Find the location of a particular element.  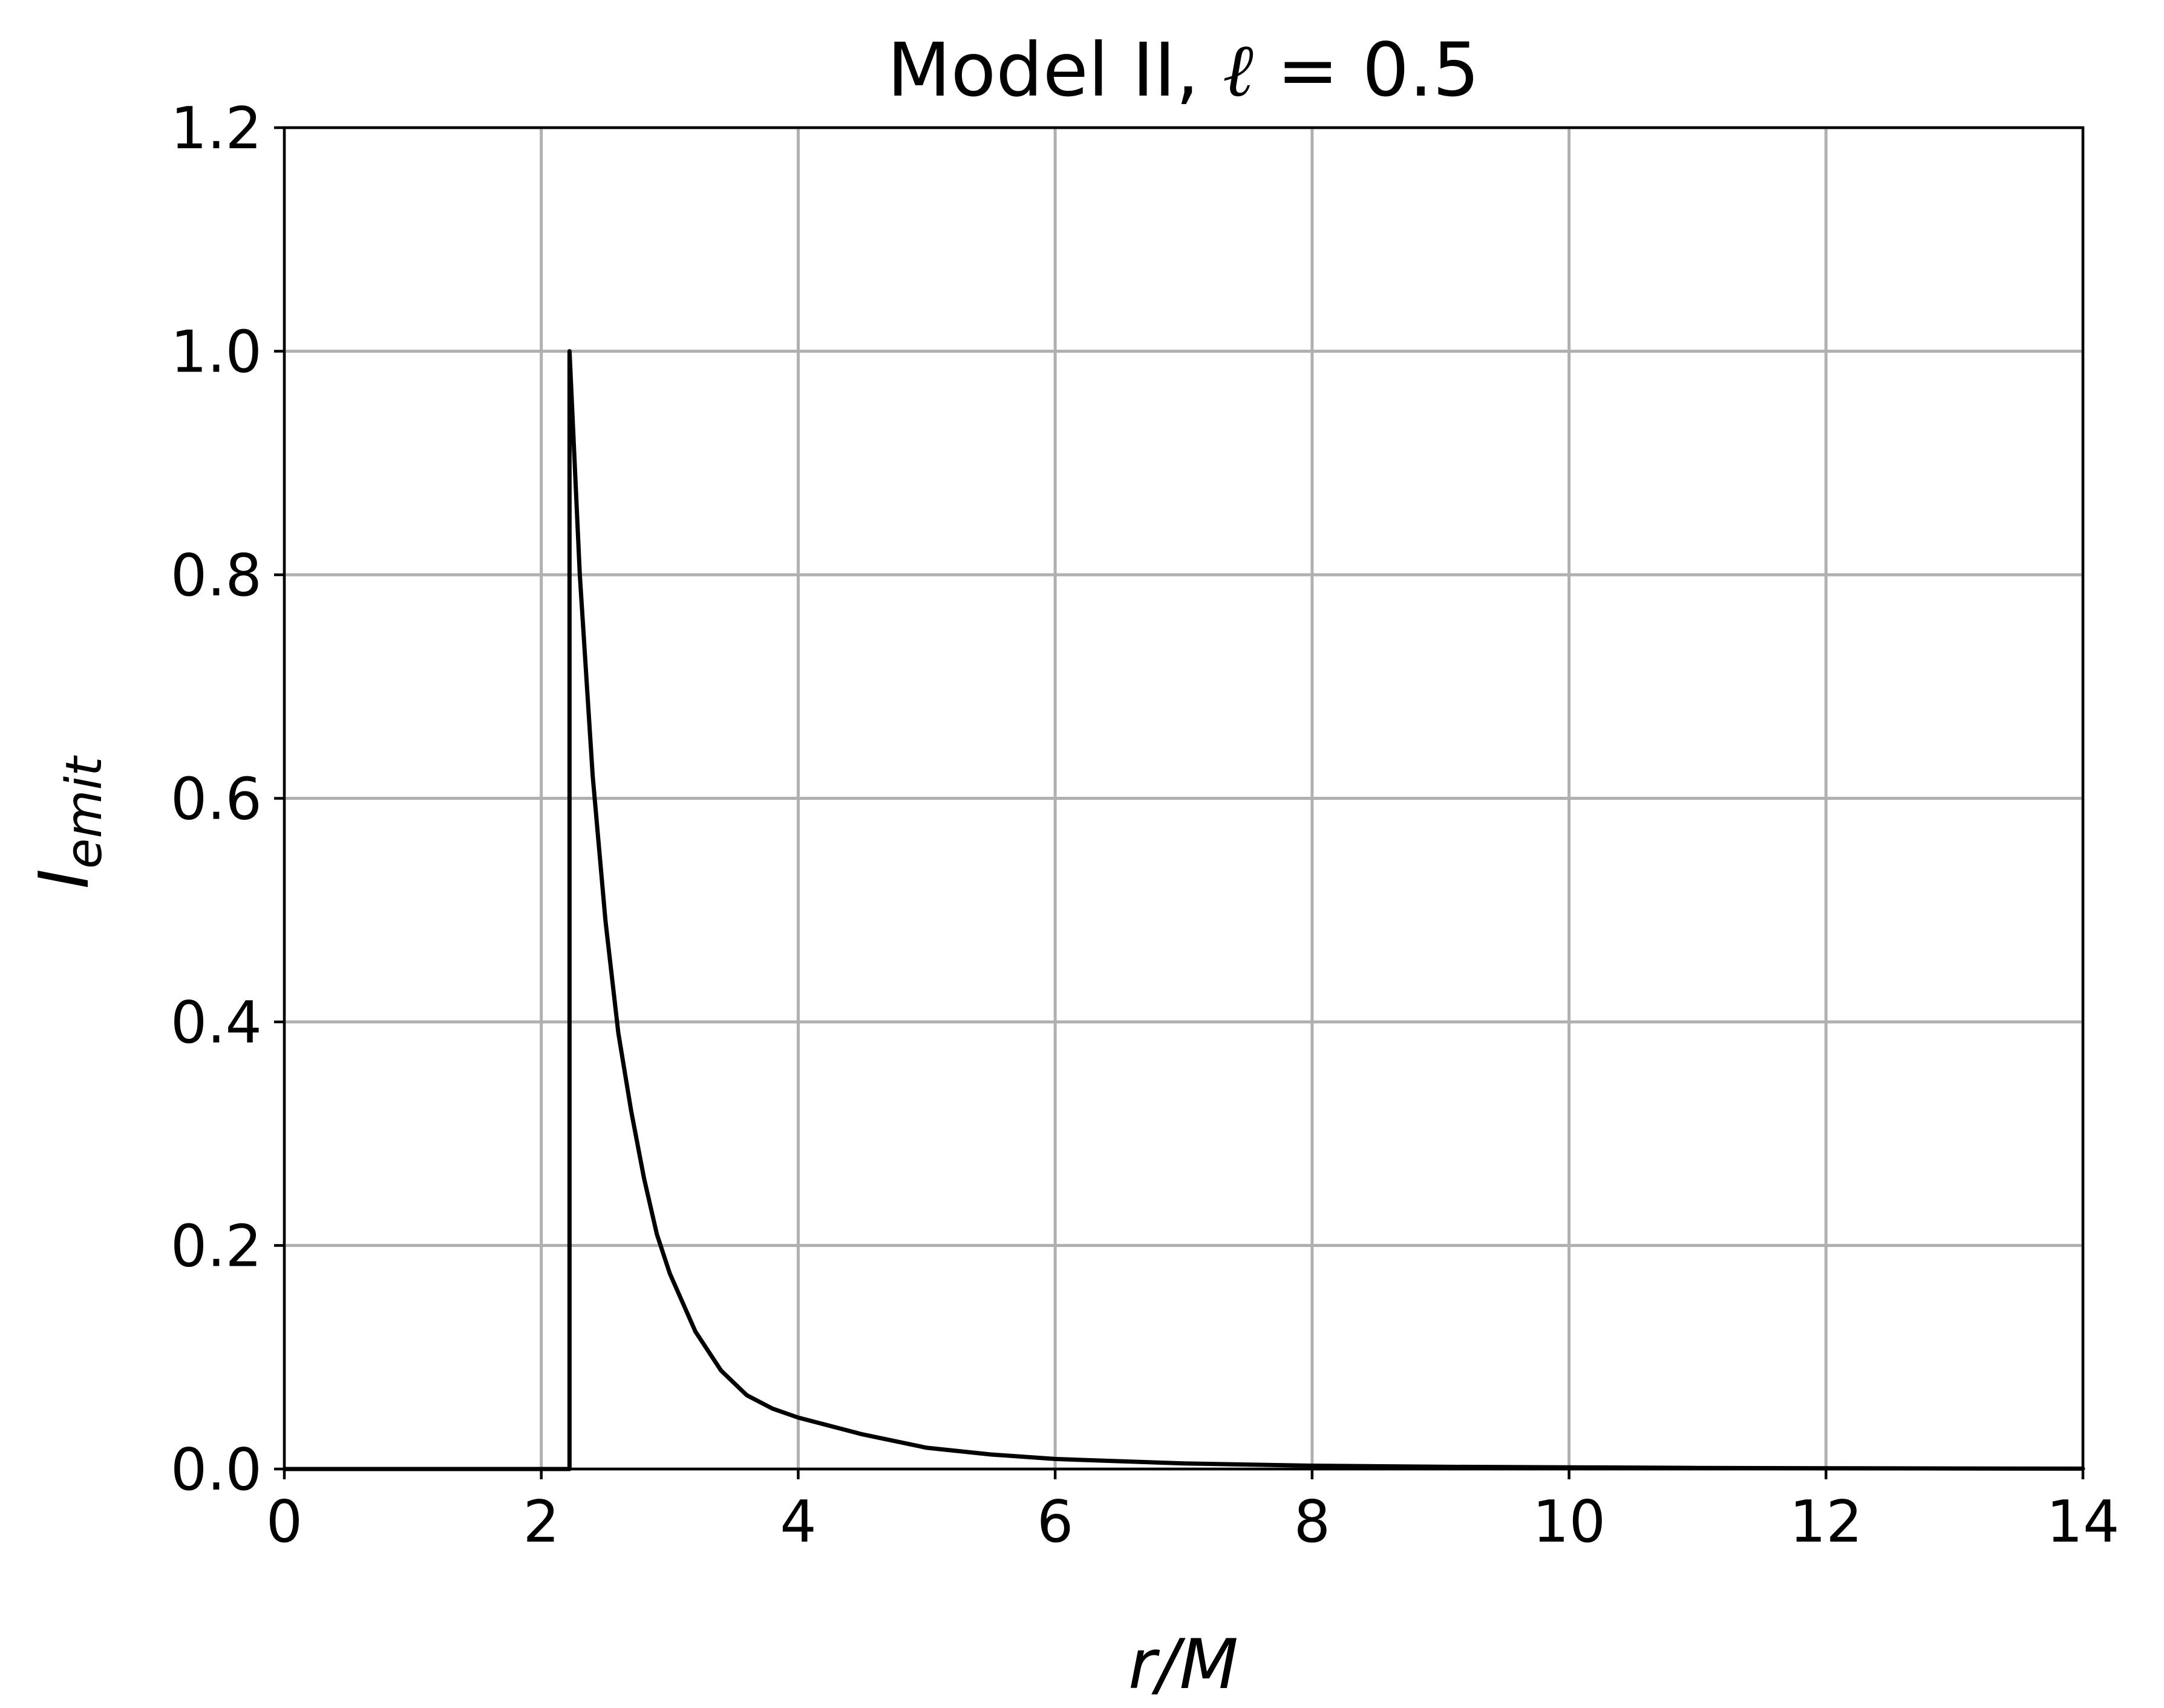

y-tick-label: 0.6 is located at coordinates (216, 800).